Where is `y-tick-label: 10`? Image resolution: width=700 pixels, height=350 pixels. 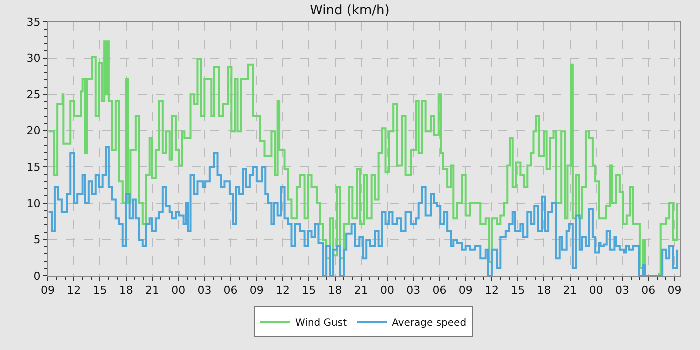 y-tick-label: 10 is located at coordinates (33, 203).